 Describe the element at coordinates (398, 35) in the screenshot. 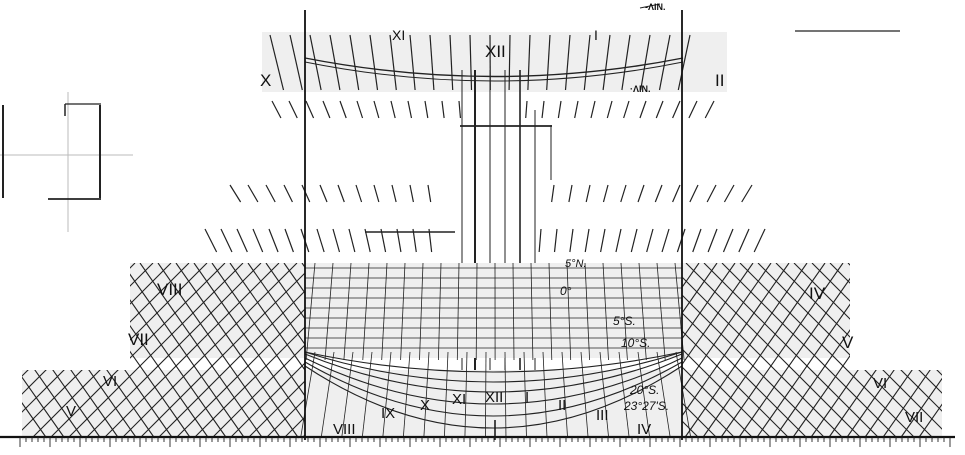

I see `label-top-xi: XI` at that location.